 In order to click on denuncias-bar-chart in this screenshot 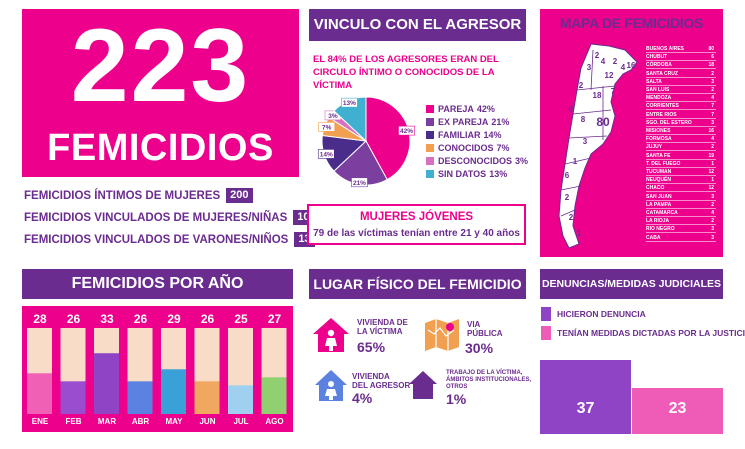, I will do `click(631, 397)`.